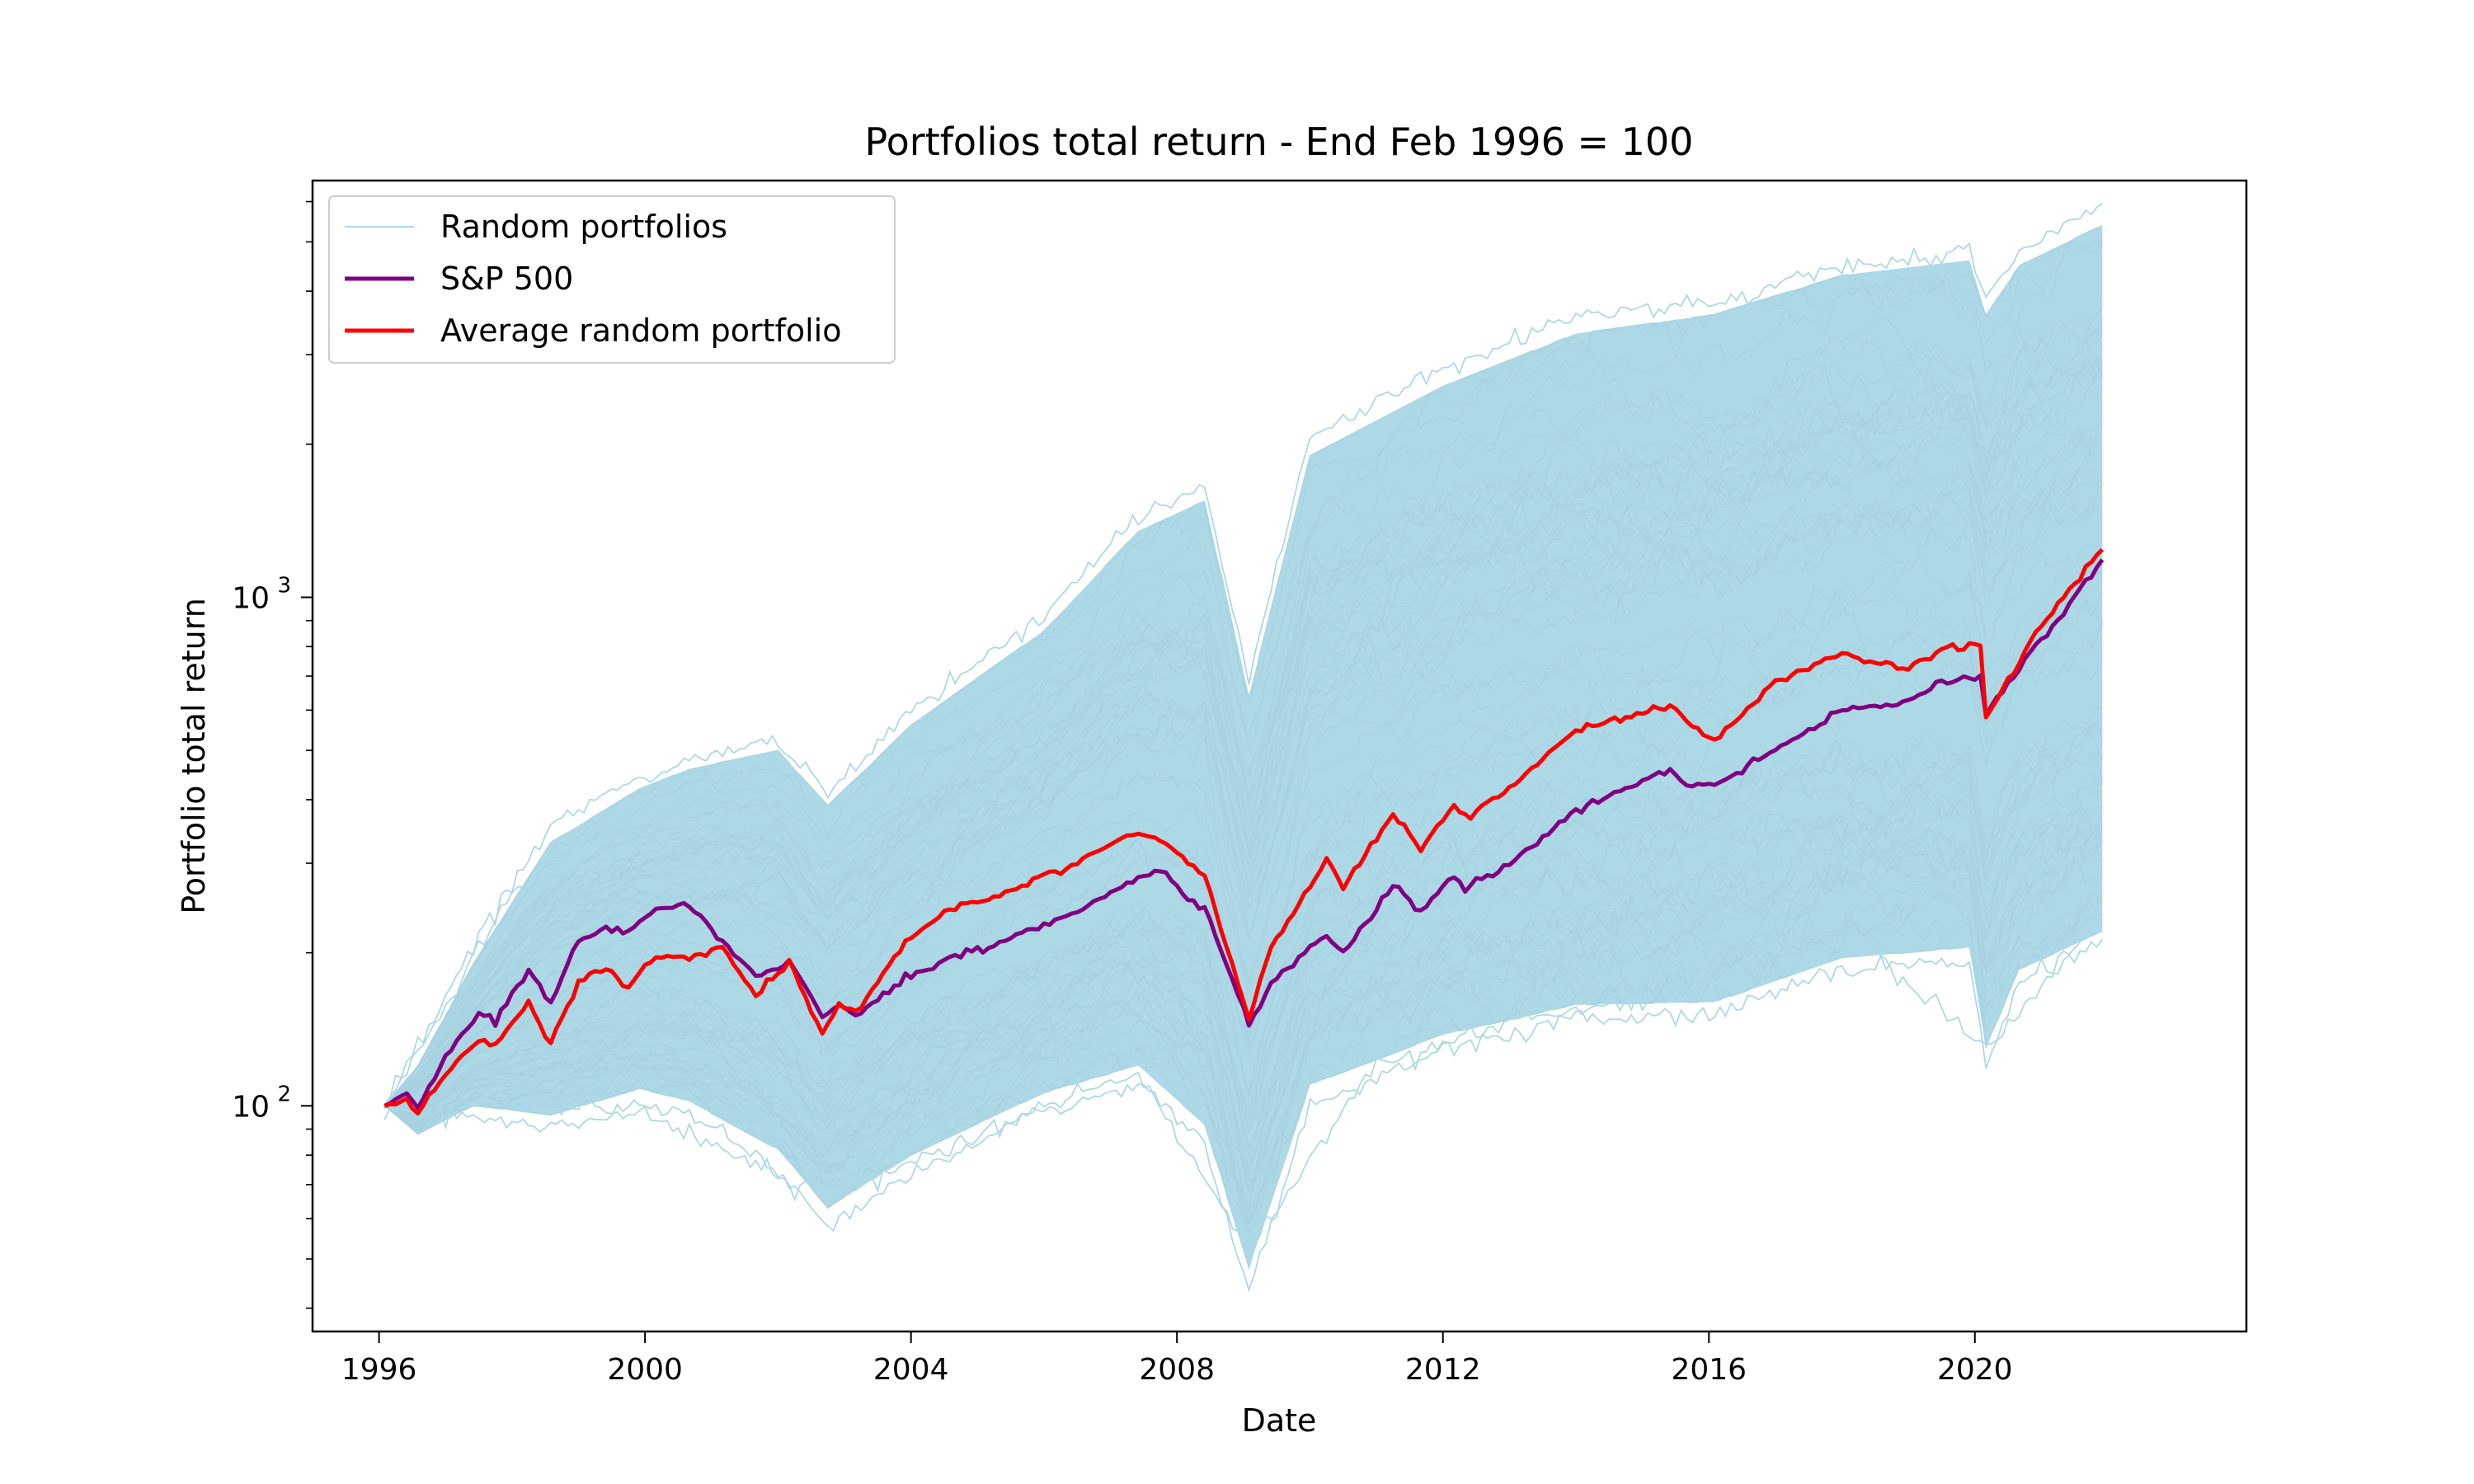 Image resolution: width=2474 pixels, height=1484 pixels. I want to click on x-tick-label: 2000, so click(645, 1370).